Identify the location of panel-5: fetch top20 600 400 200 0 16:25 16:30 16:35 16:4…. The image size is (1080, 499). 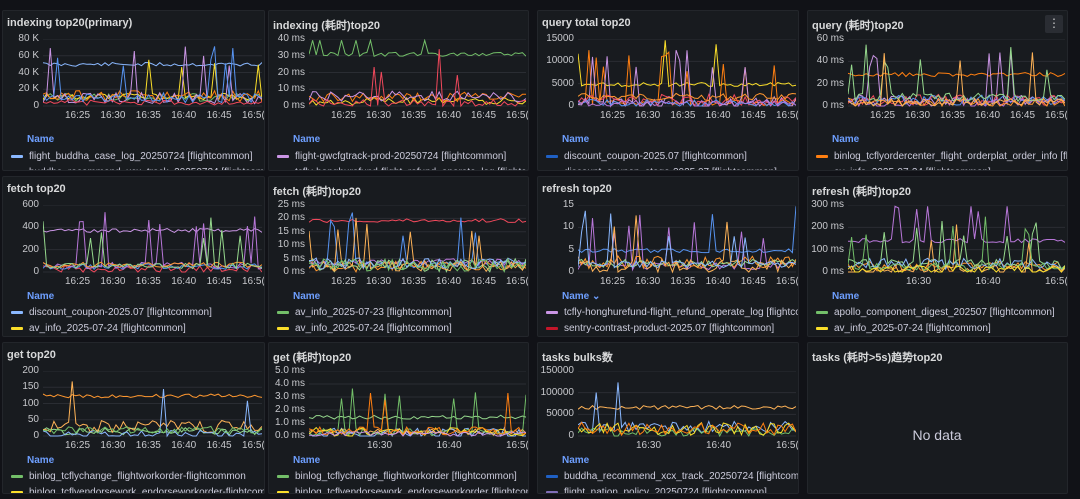
(133, 256).